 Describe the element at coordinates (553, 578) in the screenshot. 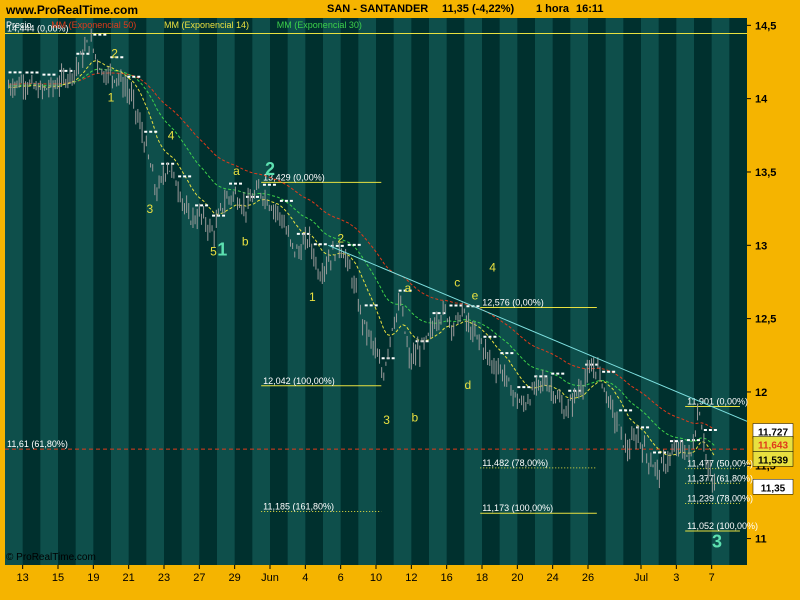

I see `x-tick-label: 24` at that location.